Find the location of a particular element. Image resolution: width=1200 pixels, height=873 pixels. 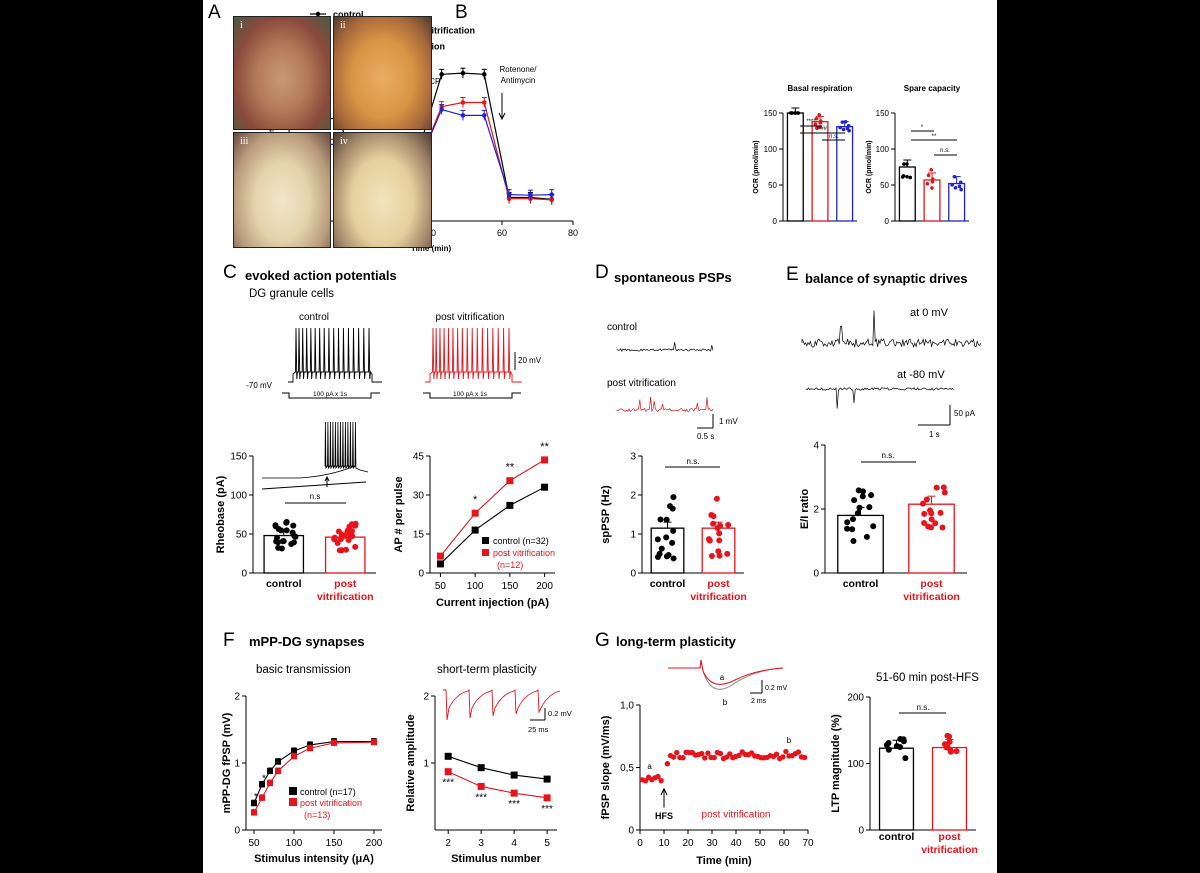

c-step-postvit is located at coordinates (472, 395).